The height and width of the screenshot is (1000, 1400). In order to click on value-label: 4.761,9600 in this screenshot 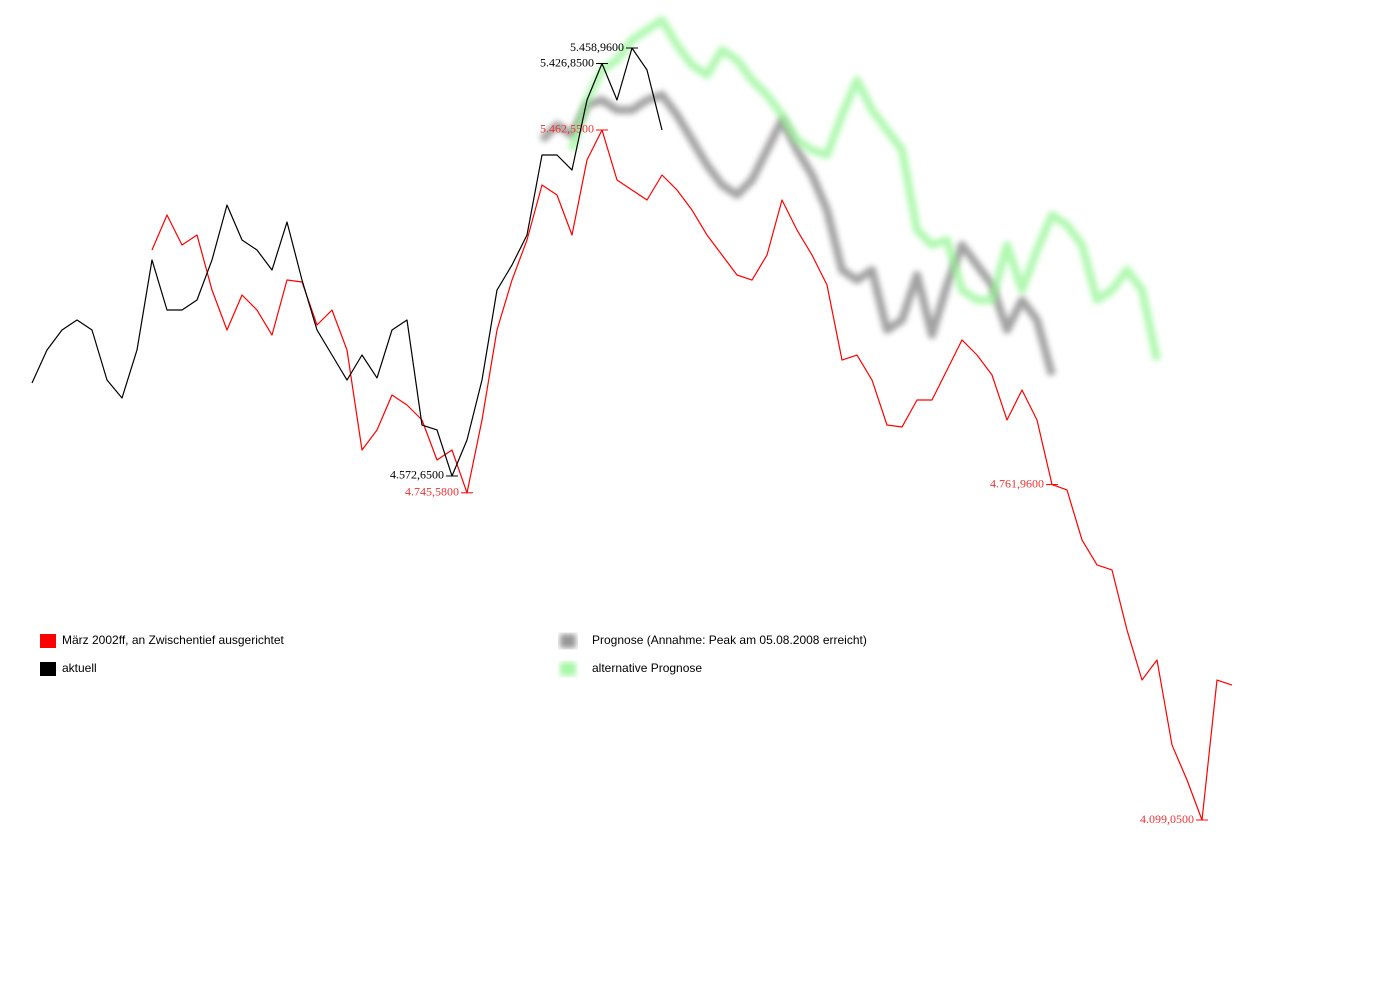, I will do `click(1017, 483)`.